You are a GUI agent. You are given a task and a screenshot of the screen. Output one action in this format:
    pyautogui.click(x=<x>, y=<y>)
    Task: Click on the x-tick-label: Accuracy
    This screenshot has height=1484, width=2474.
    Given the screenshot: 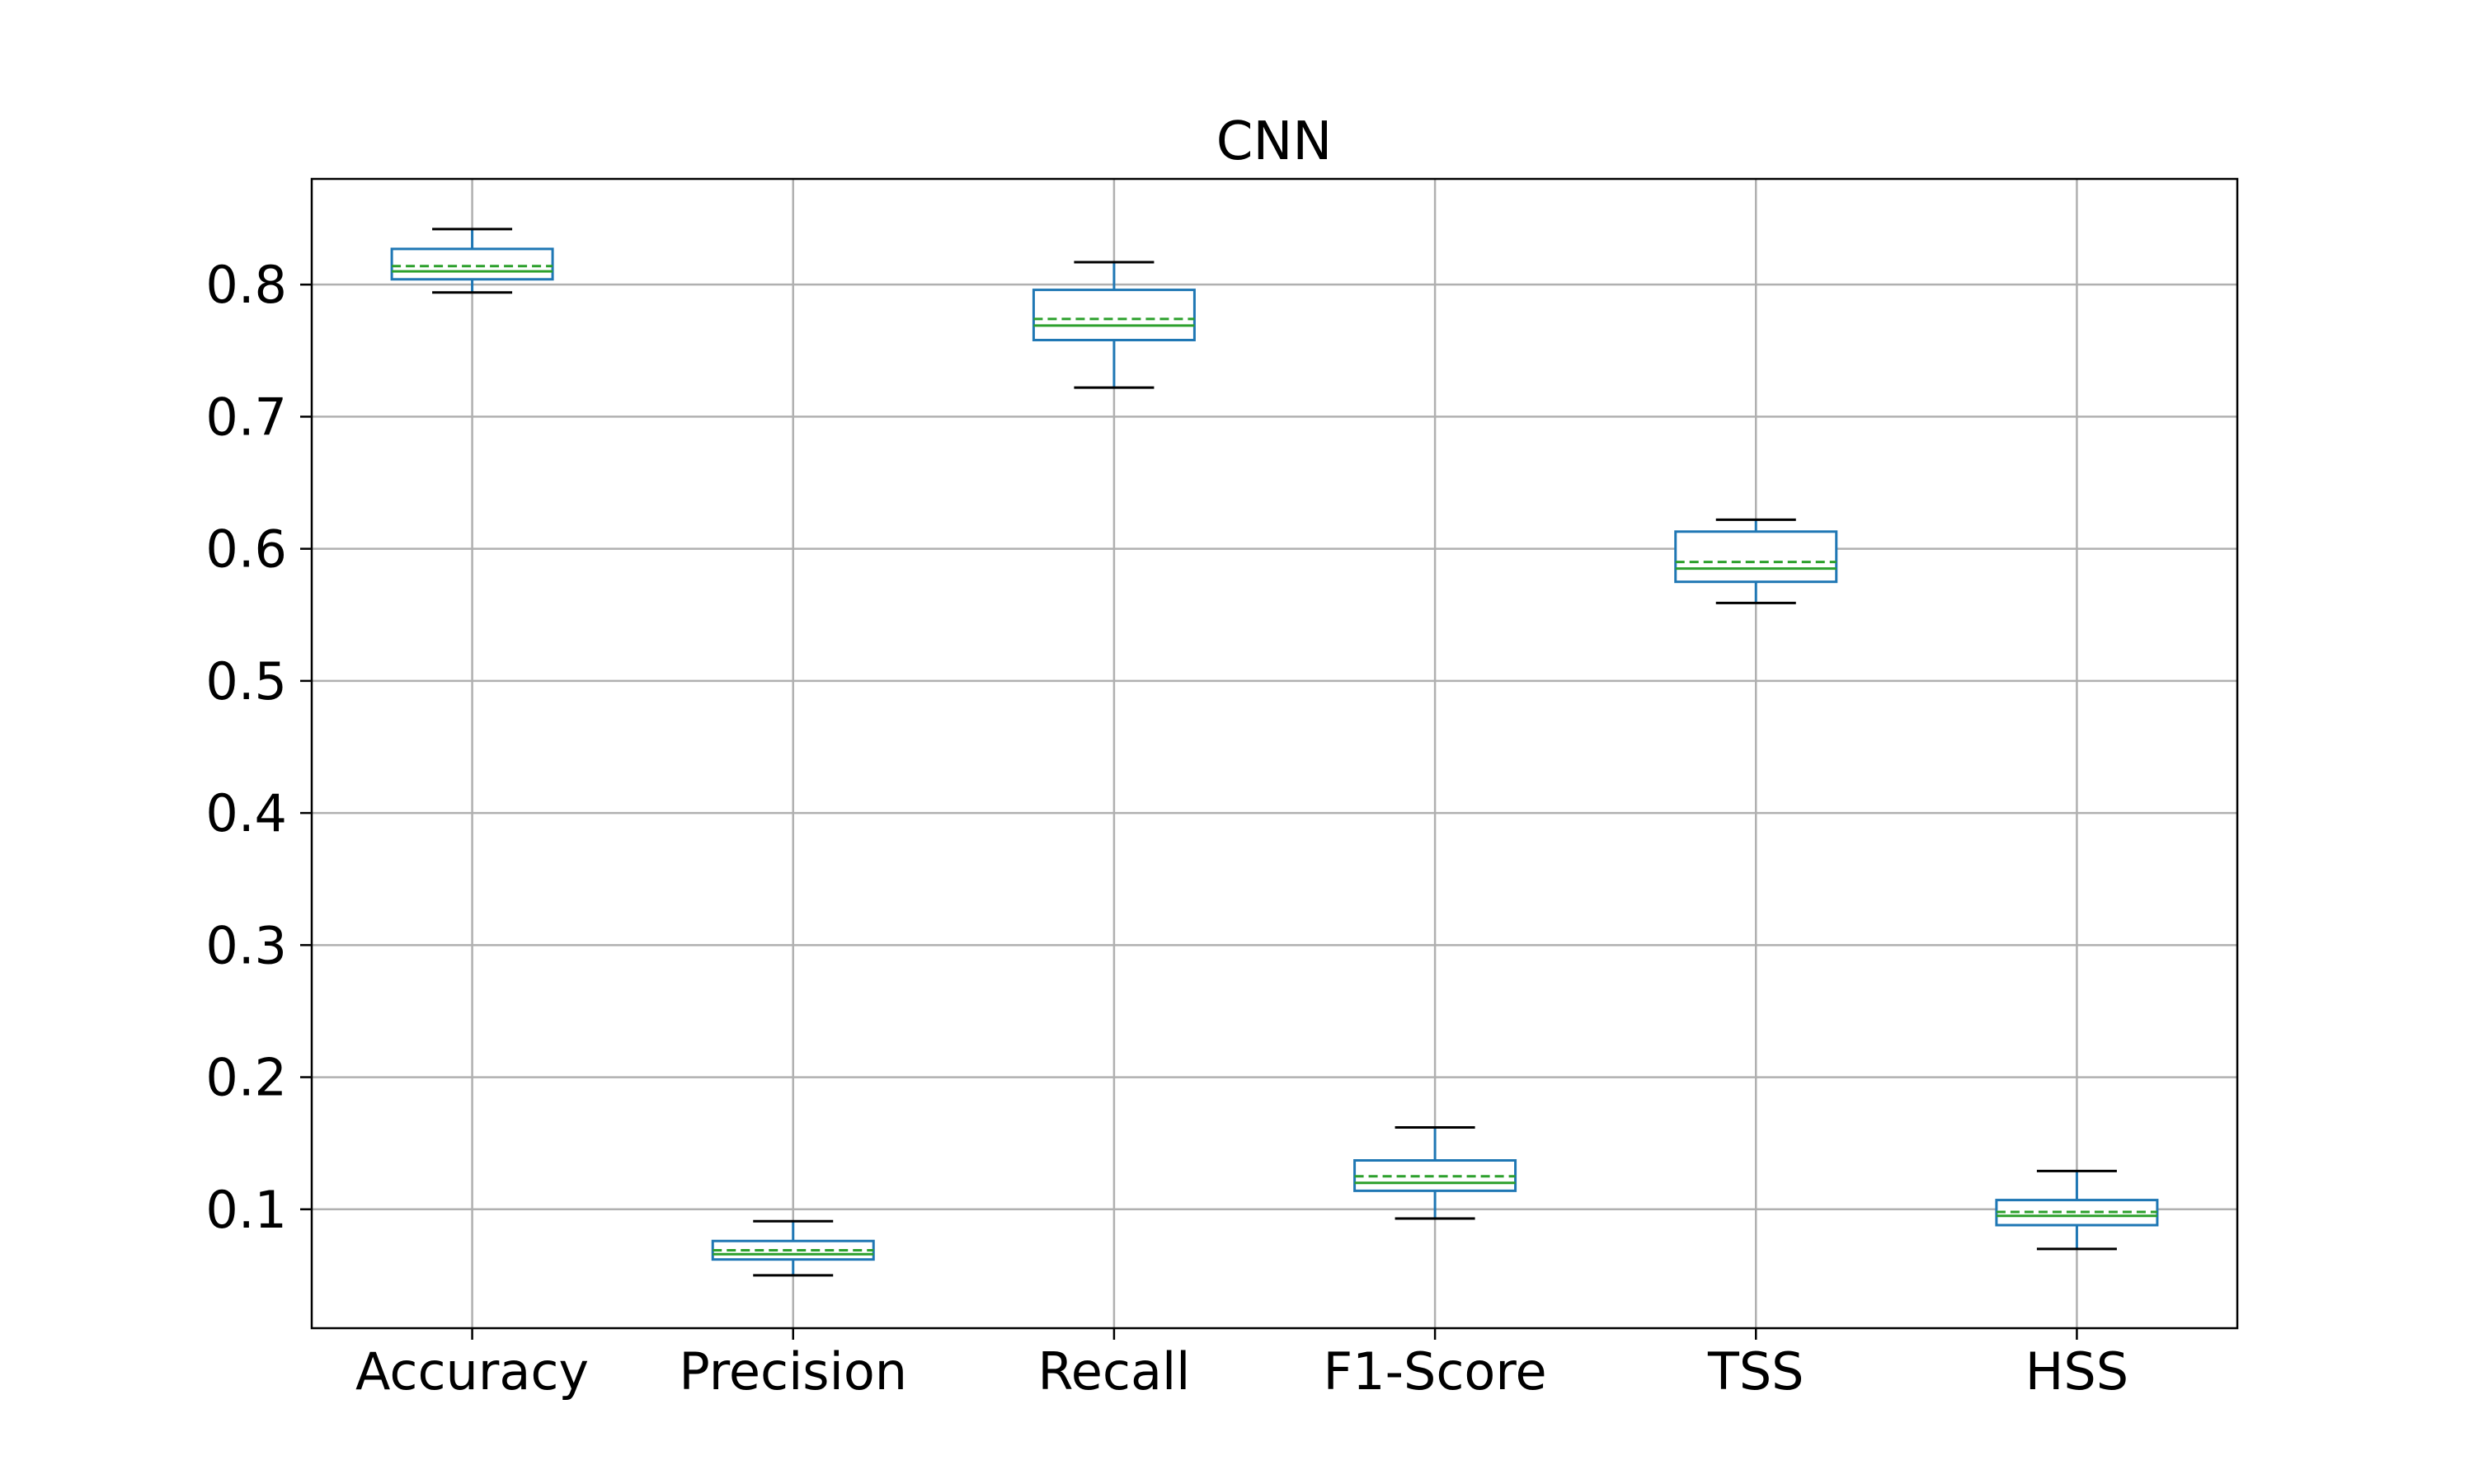 What is the action you would take?
    pyautogui.click(x=472, y=1371)
    